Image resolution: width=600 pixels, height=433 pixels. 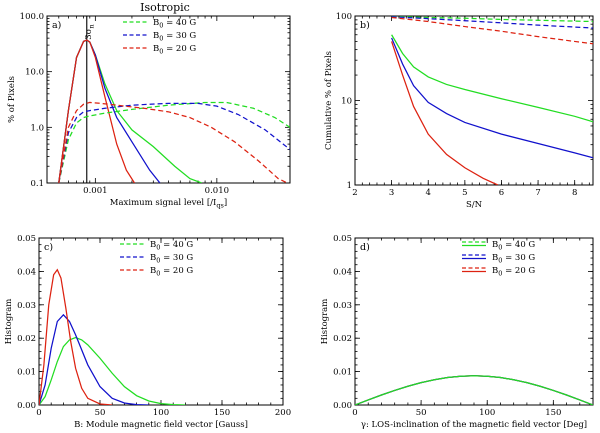 I want to click on figure-title: Isotropic, so click(x=165, y=7).